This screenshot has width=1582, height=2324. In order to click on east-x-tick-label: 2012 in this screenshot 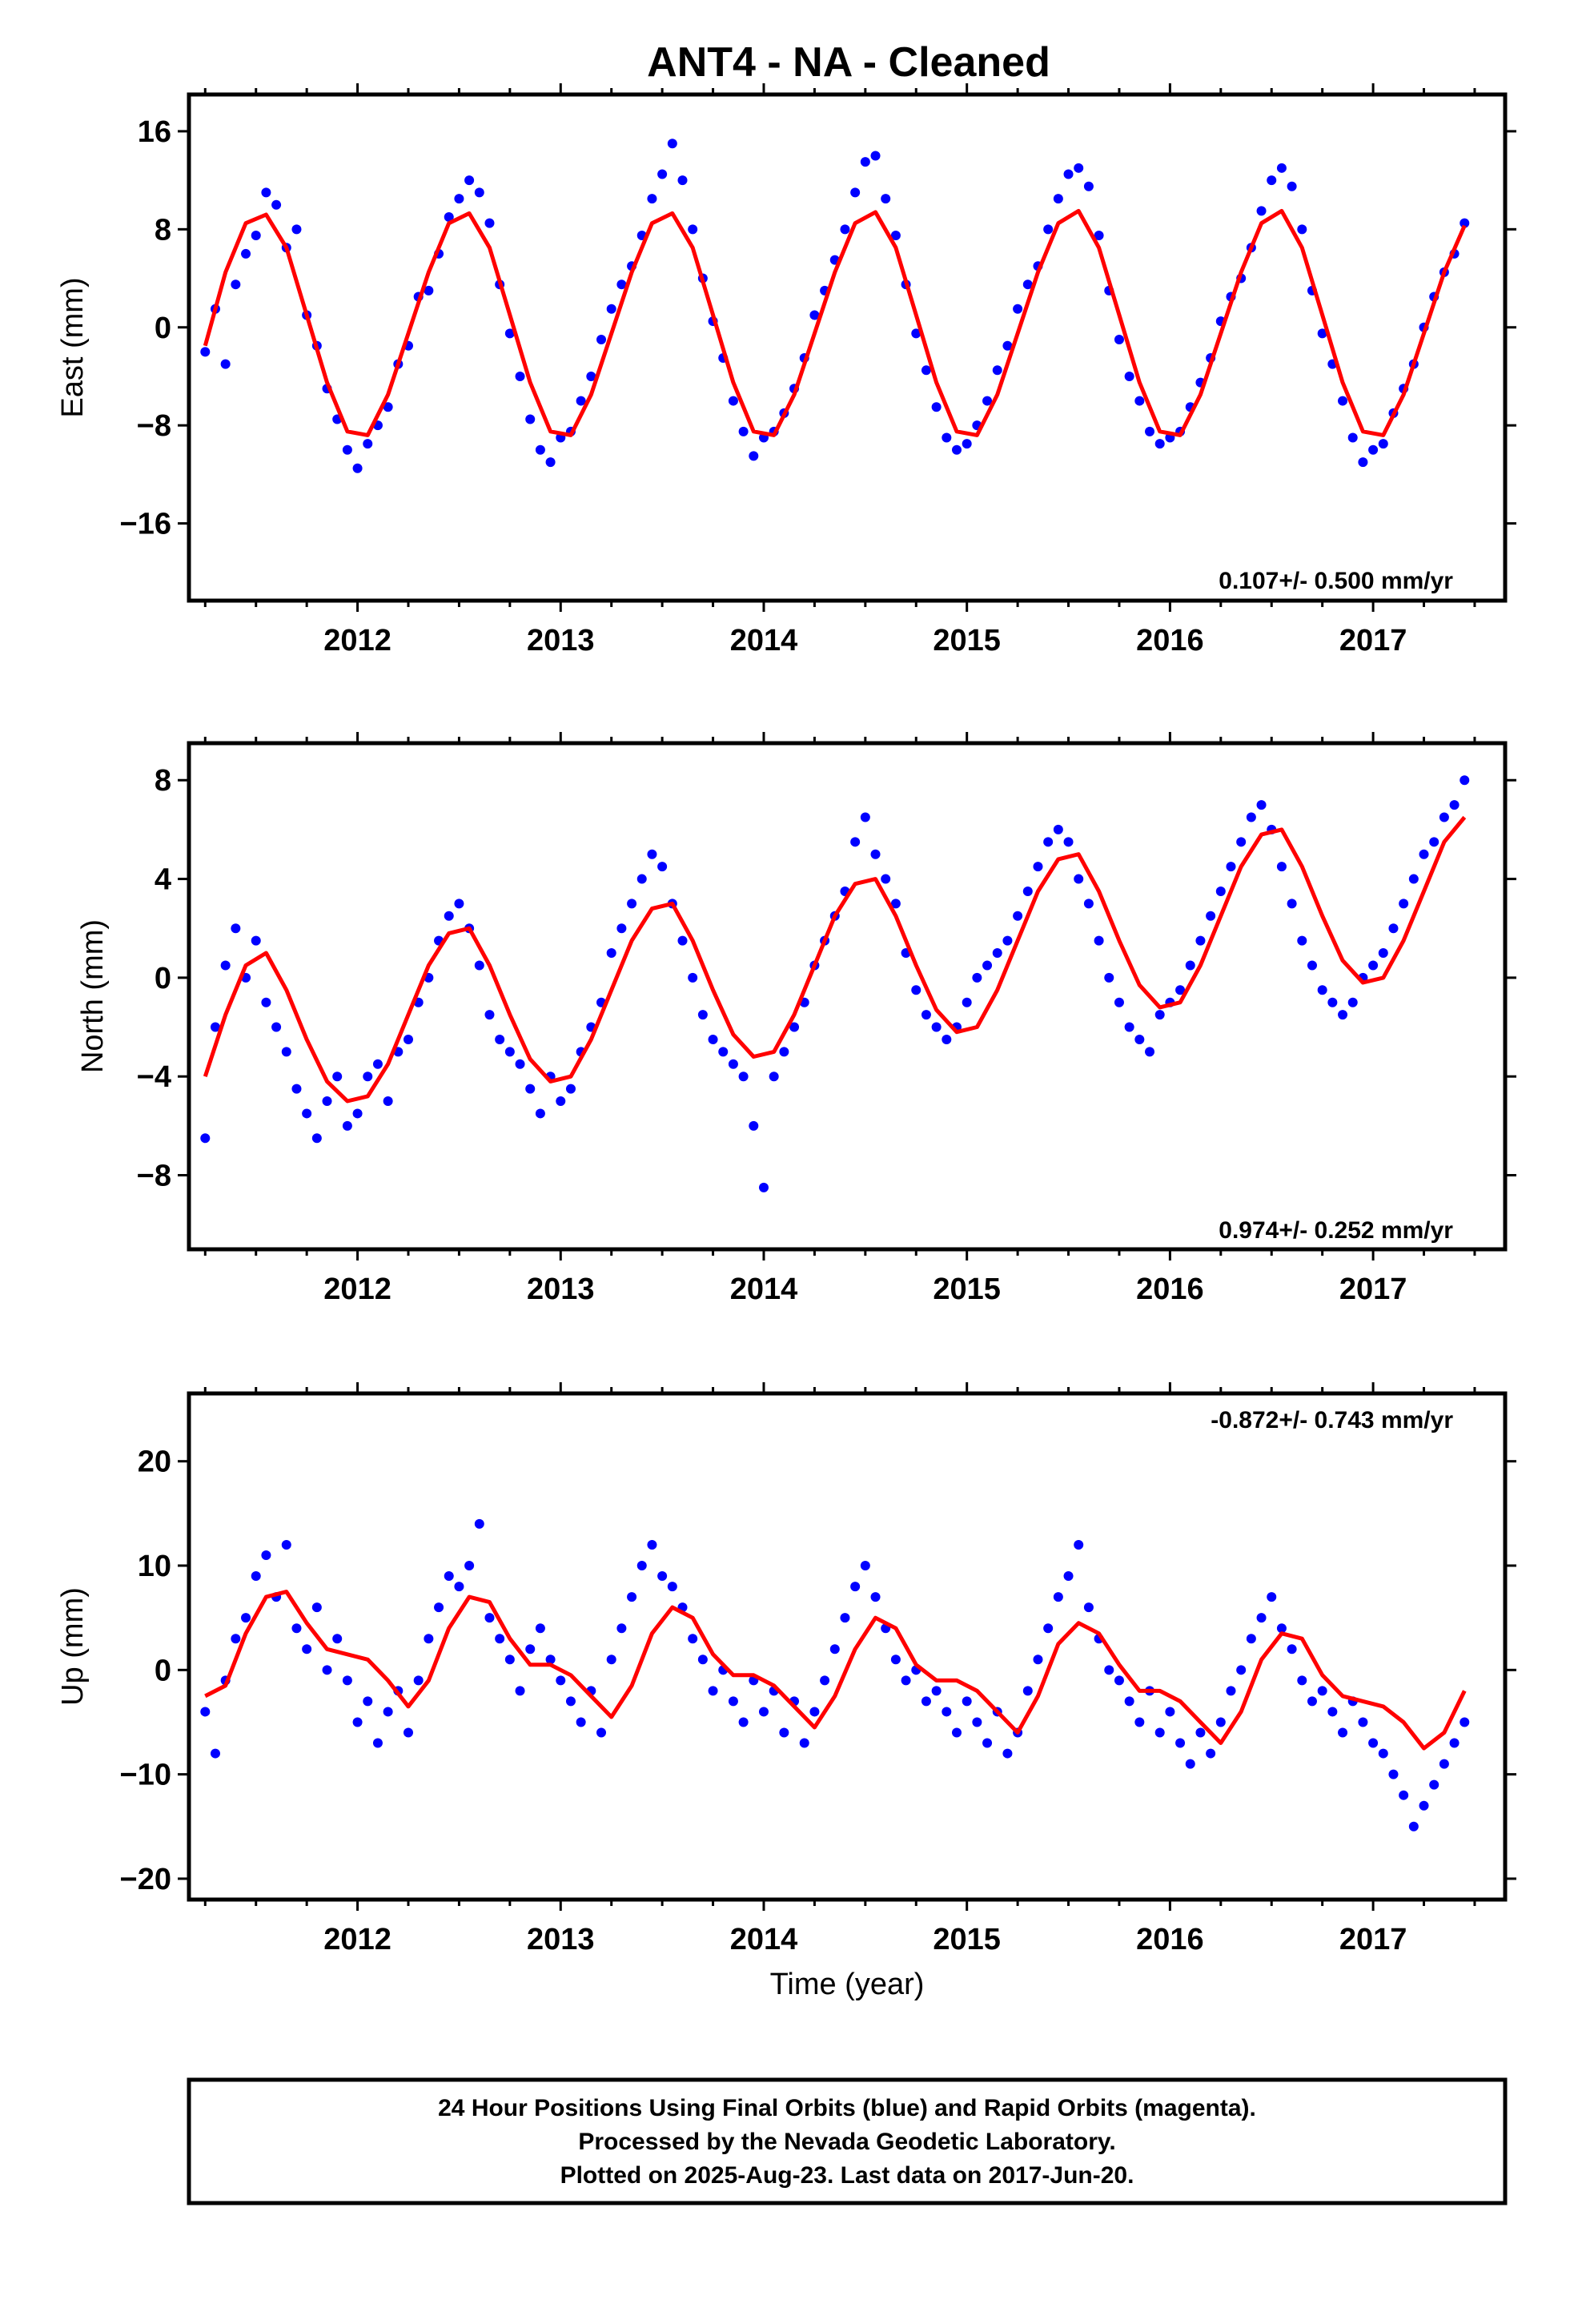, I will do `click(357, 640)`.